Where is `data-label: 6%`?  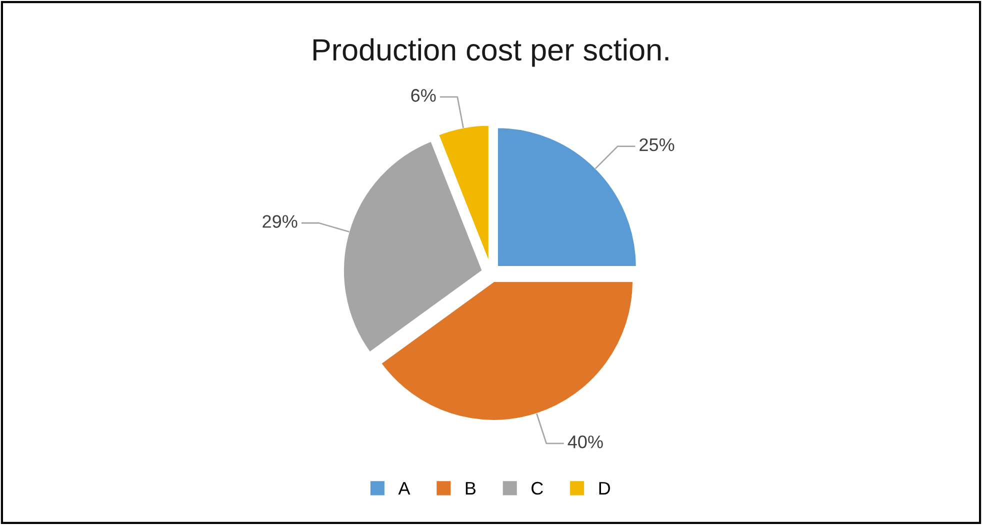
data-label: 6% is located at coordinates (423, 95).